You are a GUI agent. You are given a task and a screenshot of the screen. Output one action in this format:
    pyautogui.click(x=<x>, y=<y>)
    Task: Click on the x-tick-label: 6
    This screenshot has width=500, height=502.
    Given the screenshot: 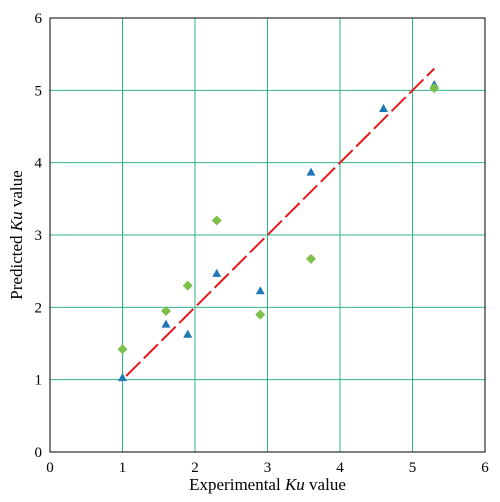 What is the action you would take?
    pyautogui.click(x=485, y=468)
    